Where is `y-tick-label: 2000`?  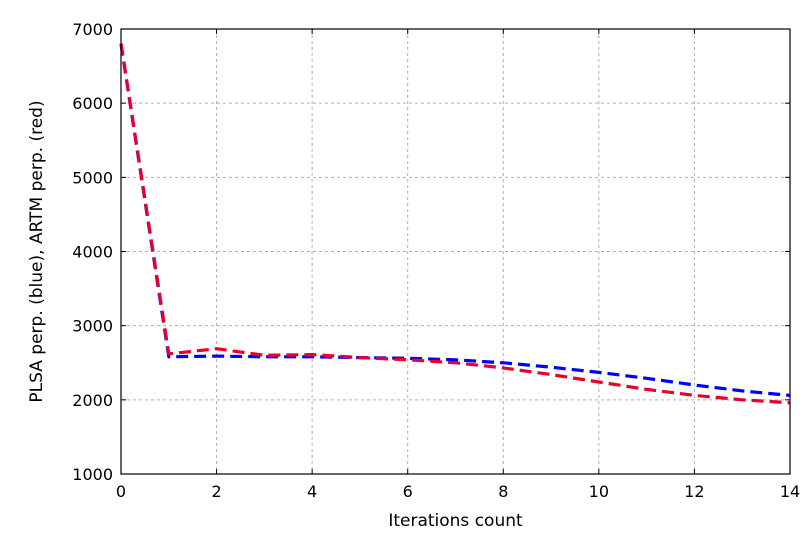 y-tick-label: 2000 is located at coordinates (92, 400).